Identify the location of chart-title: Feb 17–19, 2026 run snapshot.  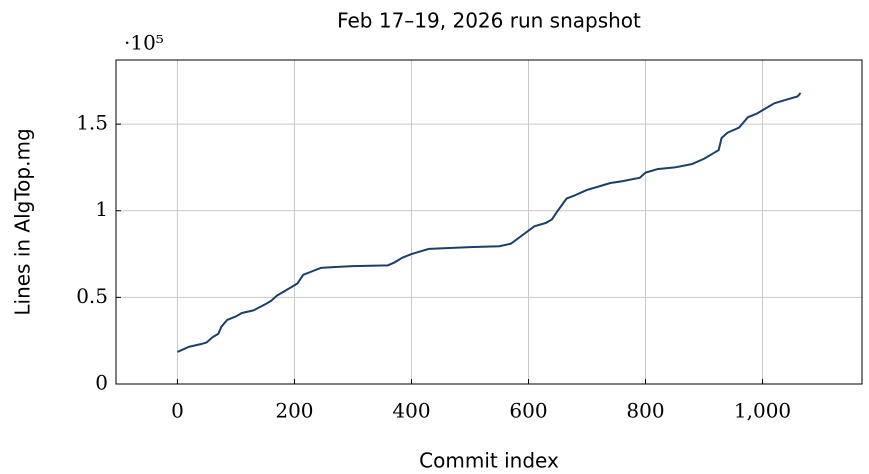
(489, 21).